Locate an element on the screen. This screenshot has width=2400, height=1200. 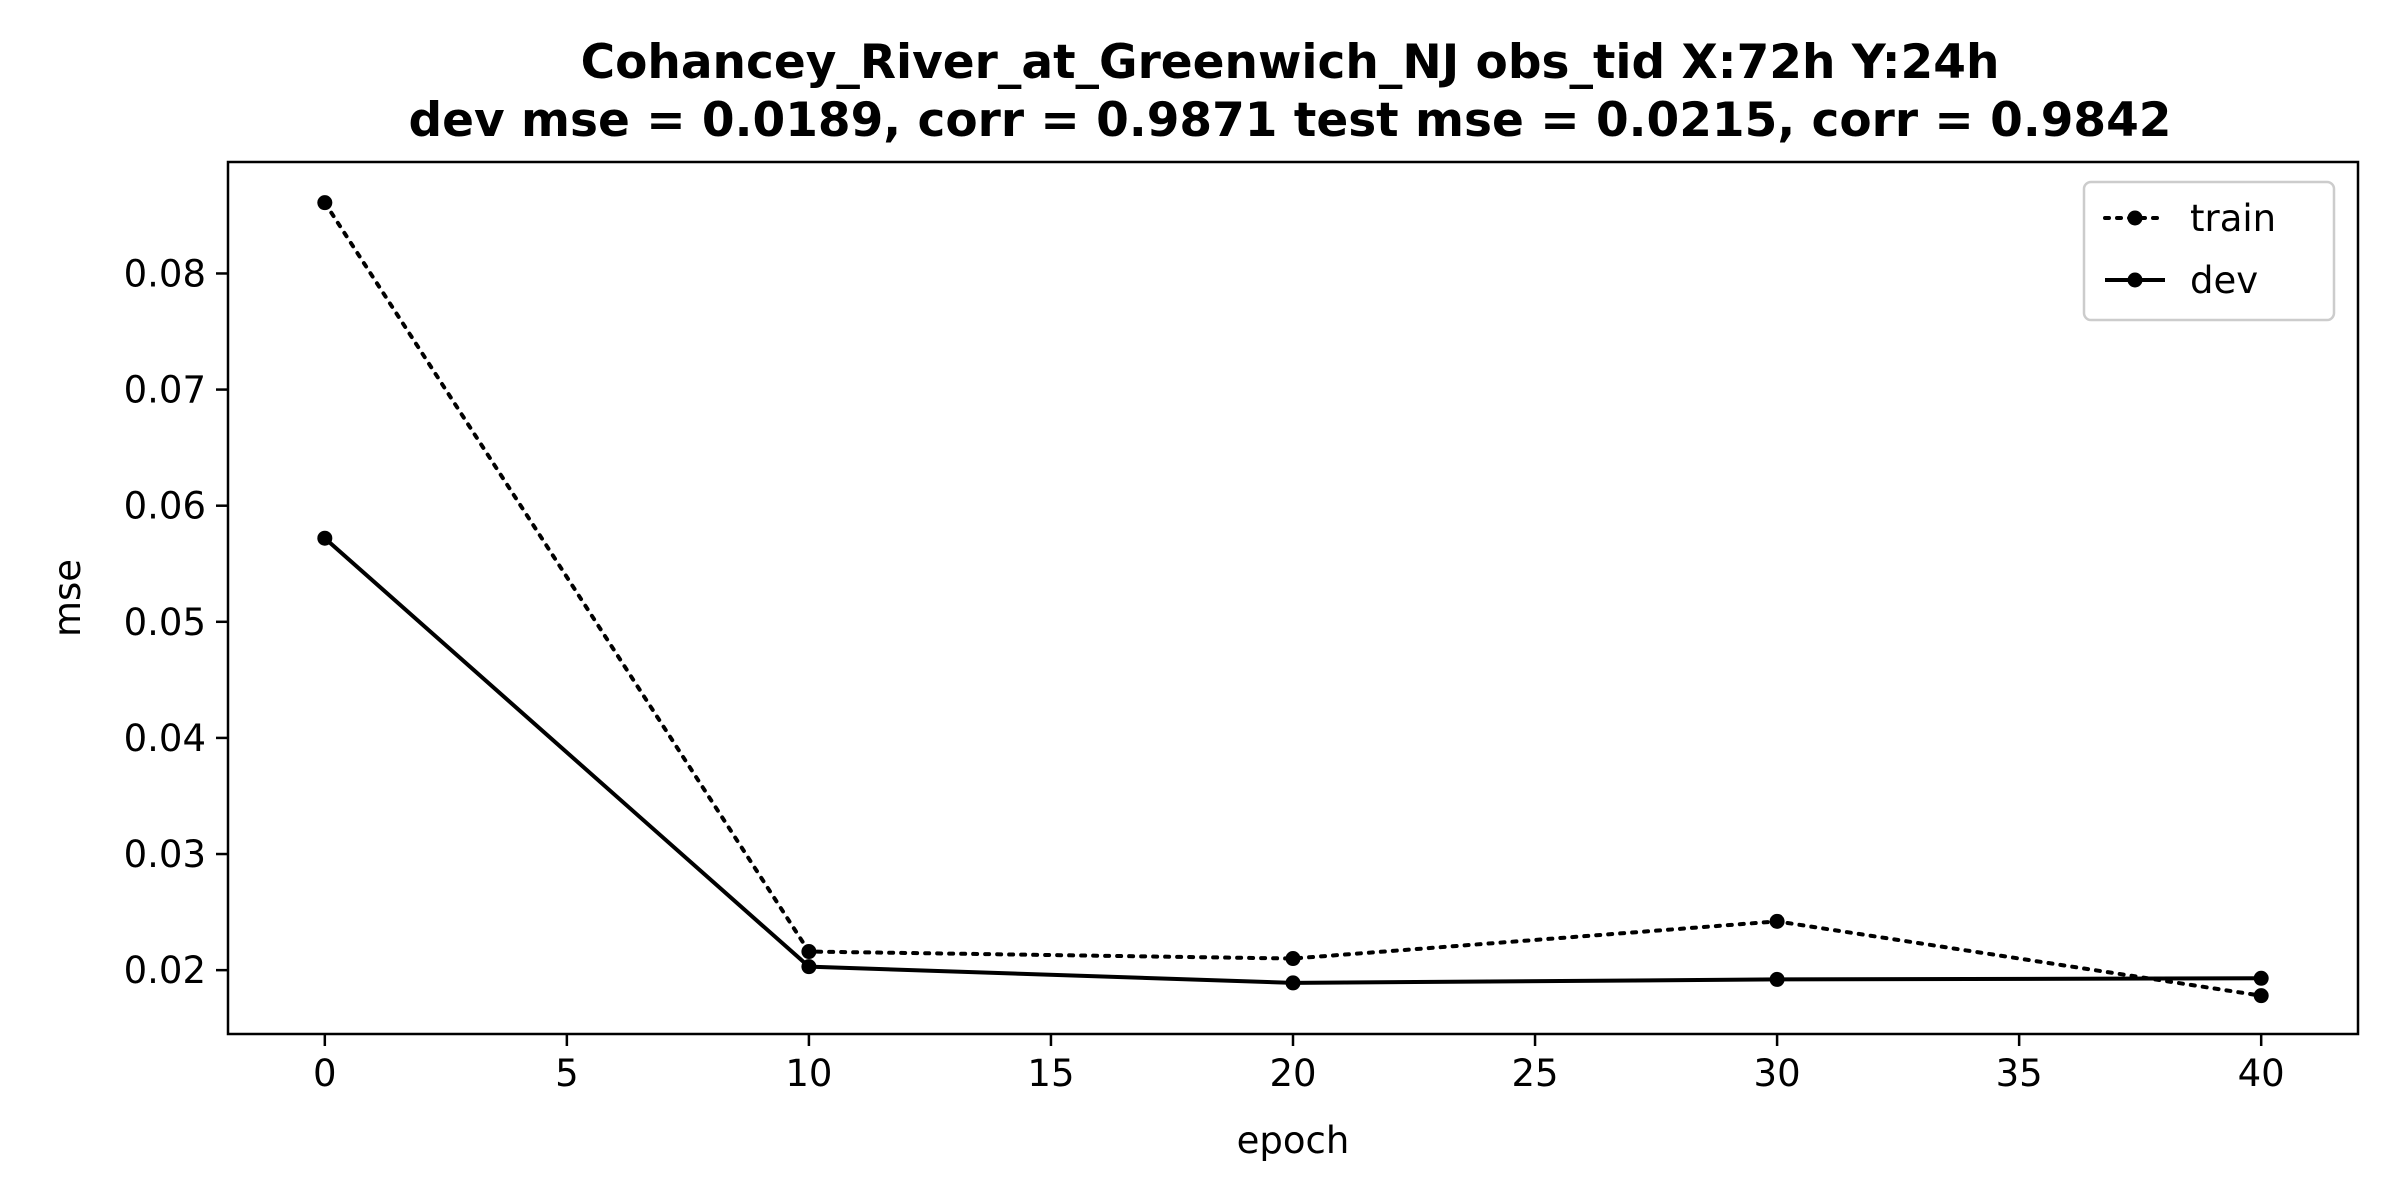
x-tick-label: 30 is located at coordinates (1777, 1073).